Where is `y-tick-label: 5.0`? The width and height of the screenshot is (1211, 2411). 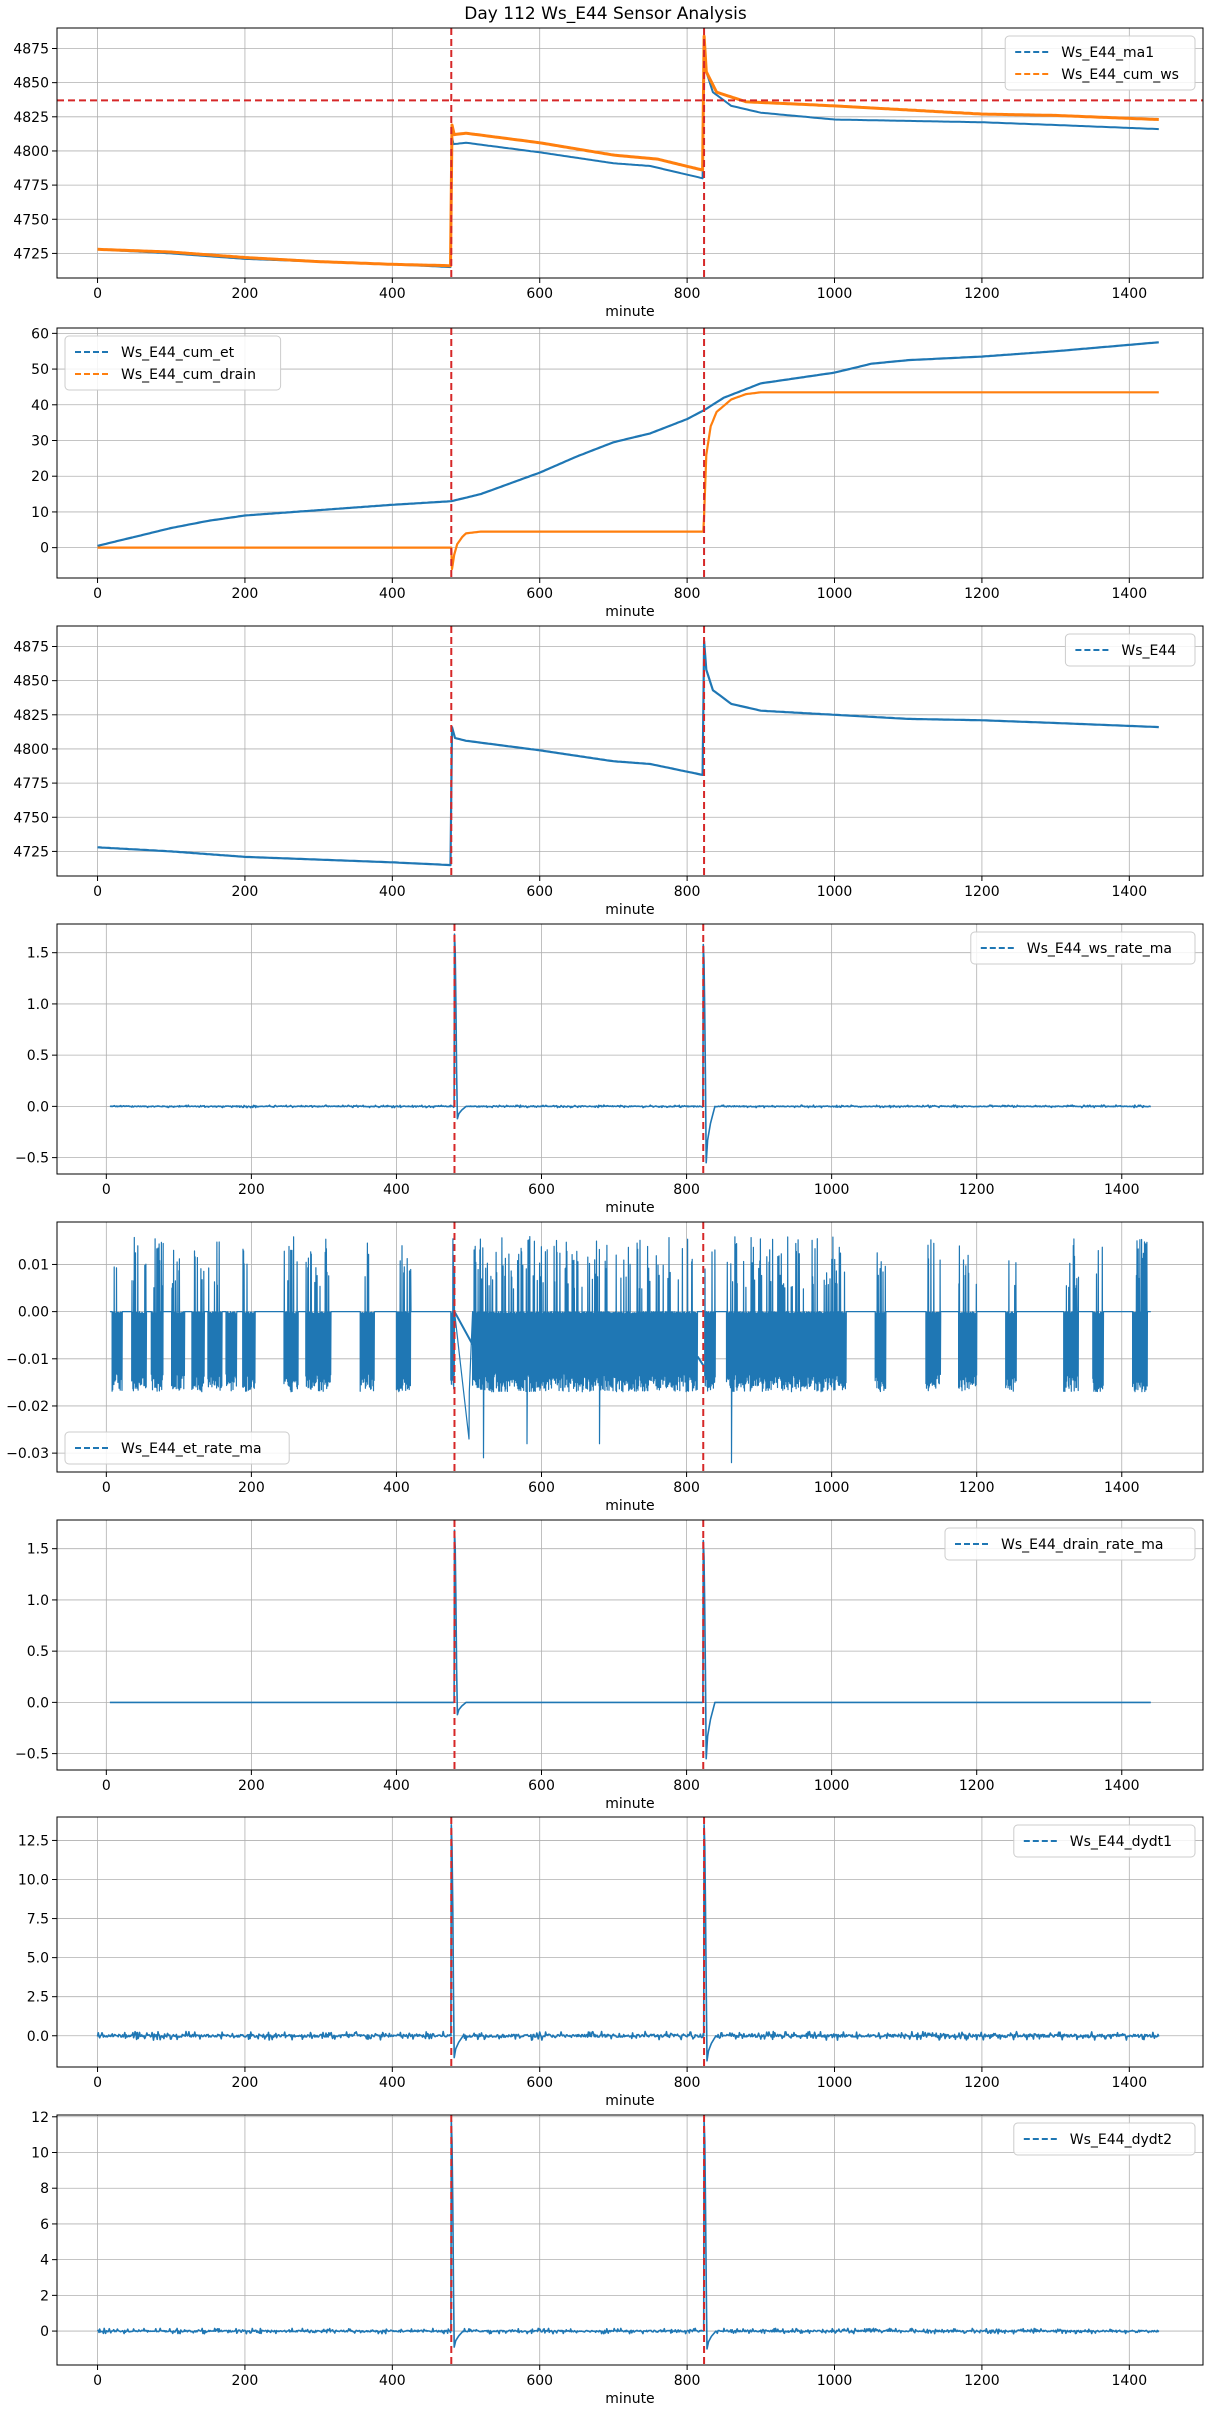
y-tick-label: 5.0 is located at coordinates (38, 1959).